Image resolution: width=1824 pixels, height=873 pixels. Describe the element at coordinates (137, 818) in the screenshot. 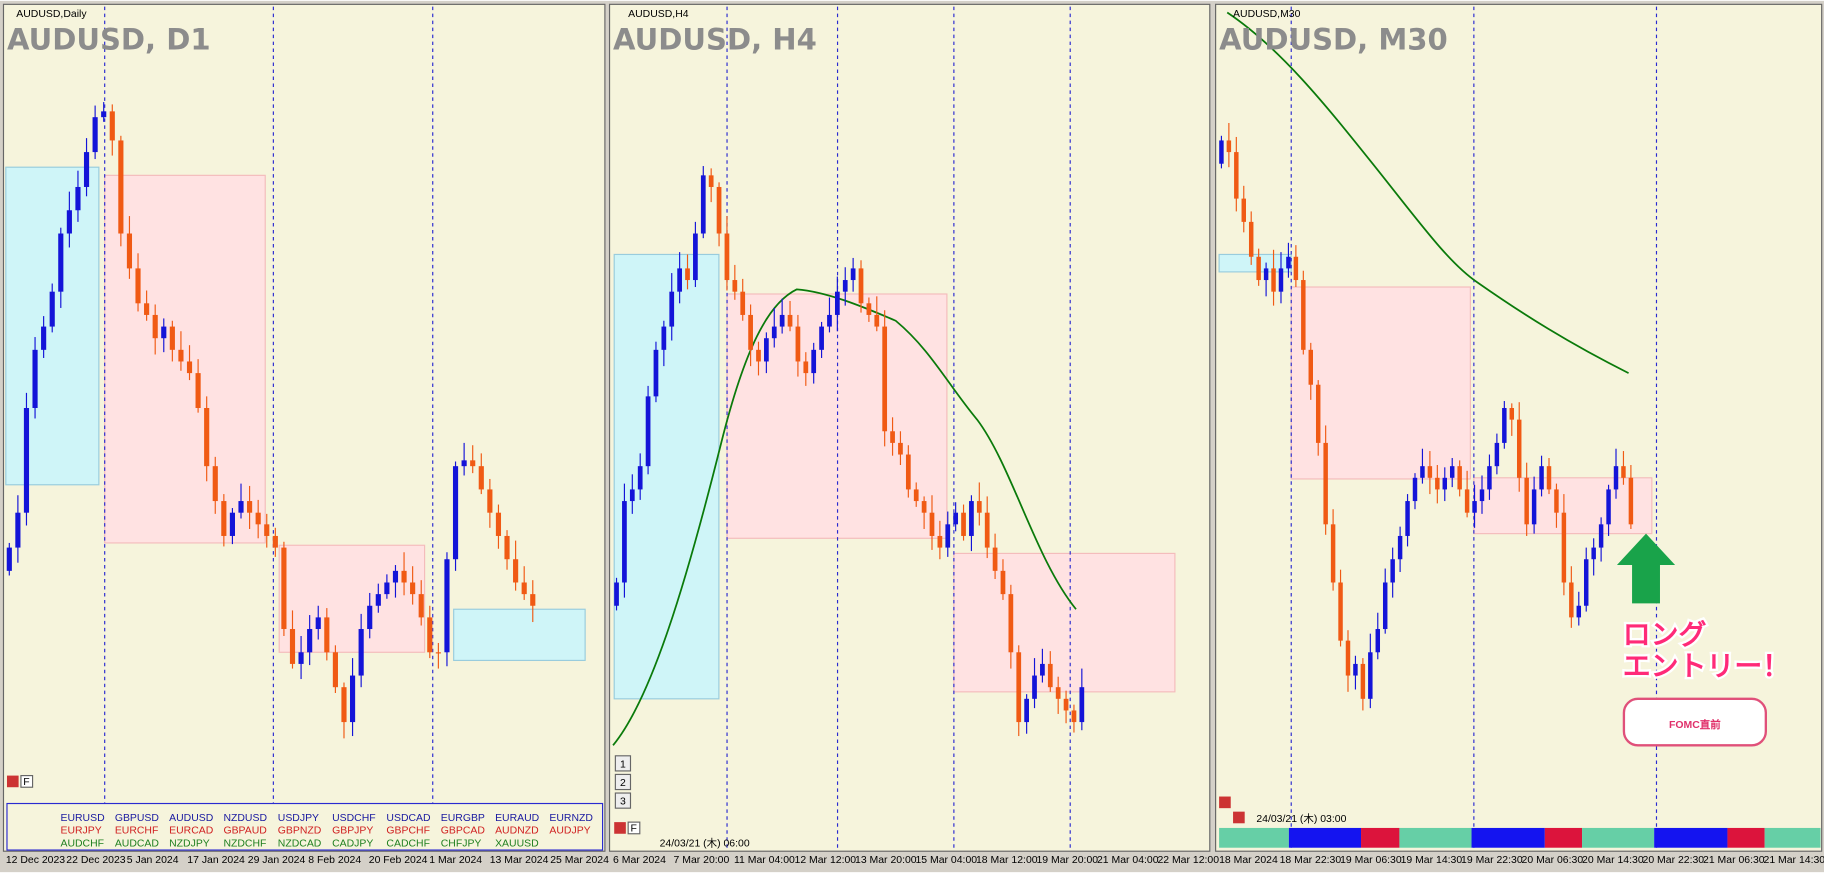

I see `symbol: GBPUSD` at that location.